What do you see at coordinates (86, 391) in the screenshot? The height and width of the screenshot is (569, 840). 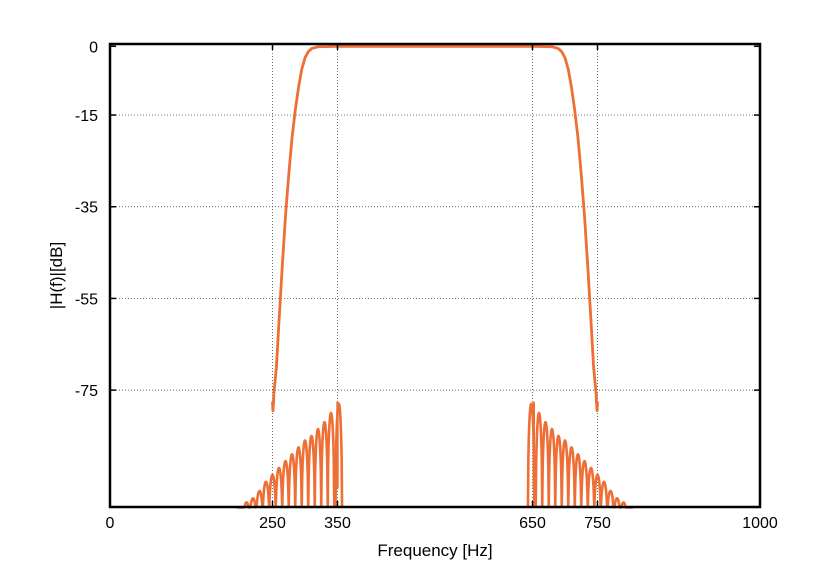 I see `y-tick-label: -75` at bounding box center [86, 391].